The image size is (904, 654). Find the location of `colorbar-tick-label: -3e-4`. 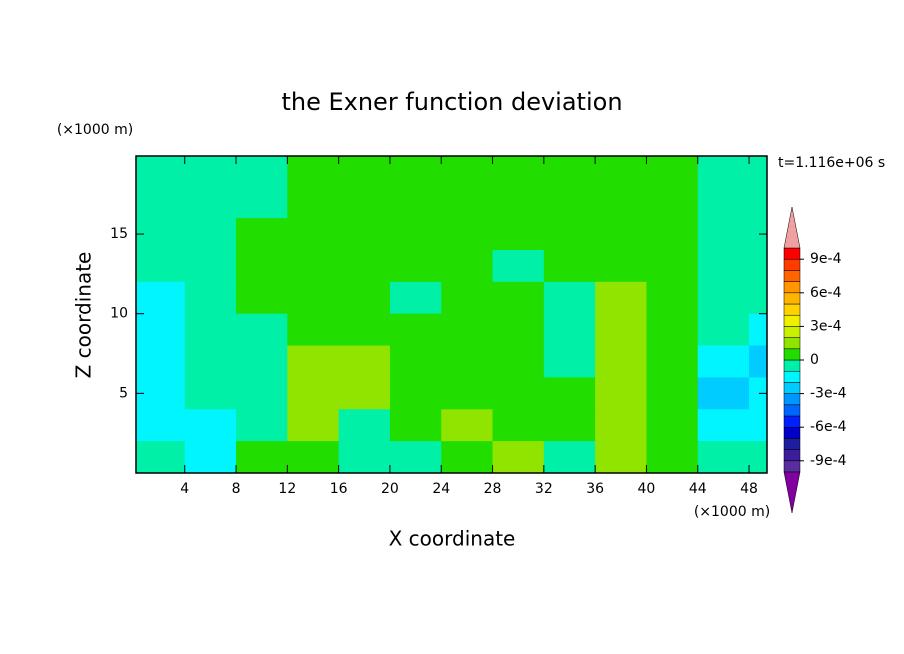

colorbar-tick-label: -3e-4 is located at coordinates (828, 394).